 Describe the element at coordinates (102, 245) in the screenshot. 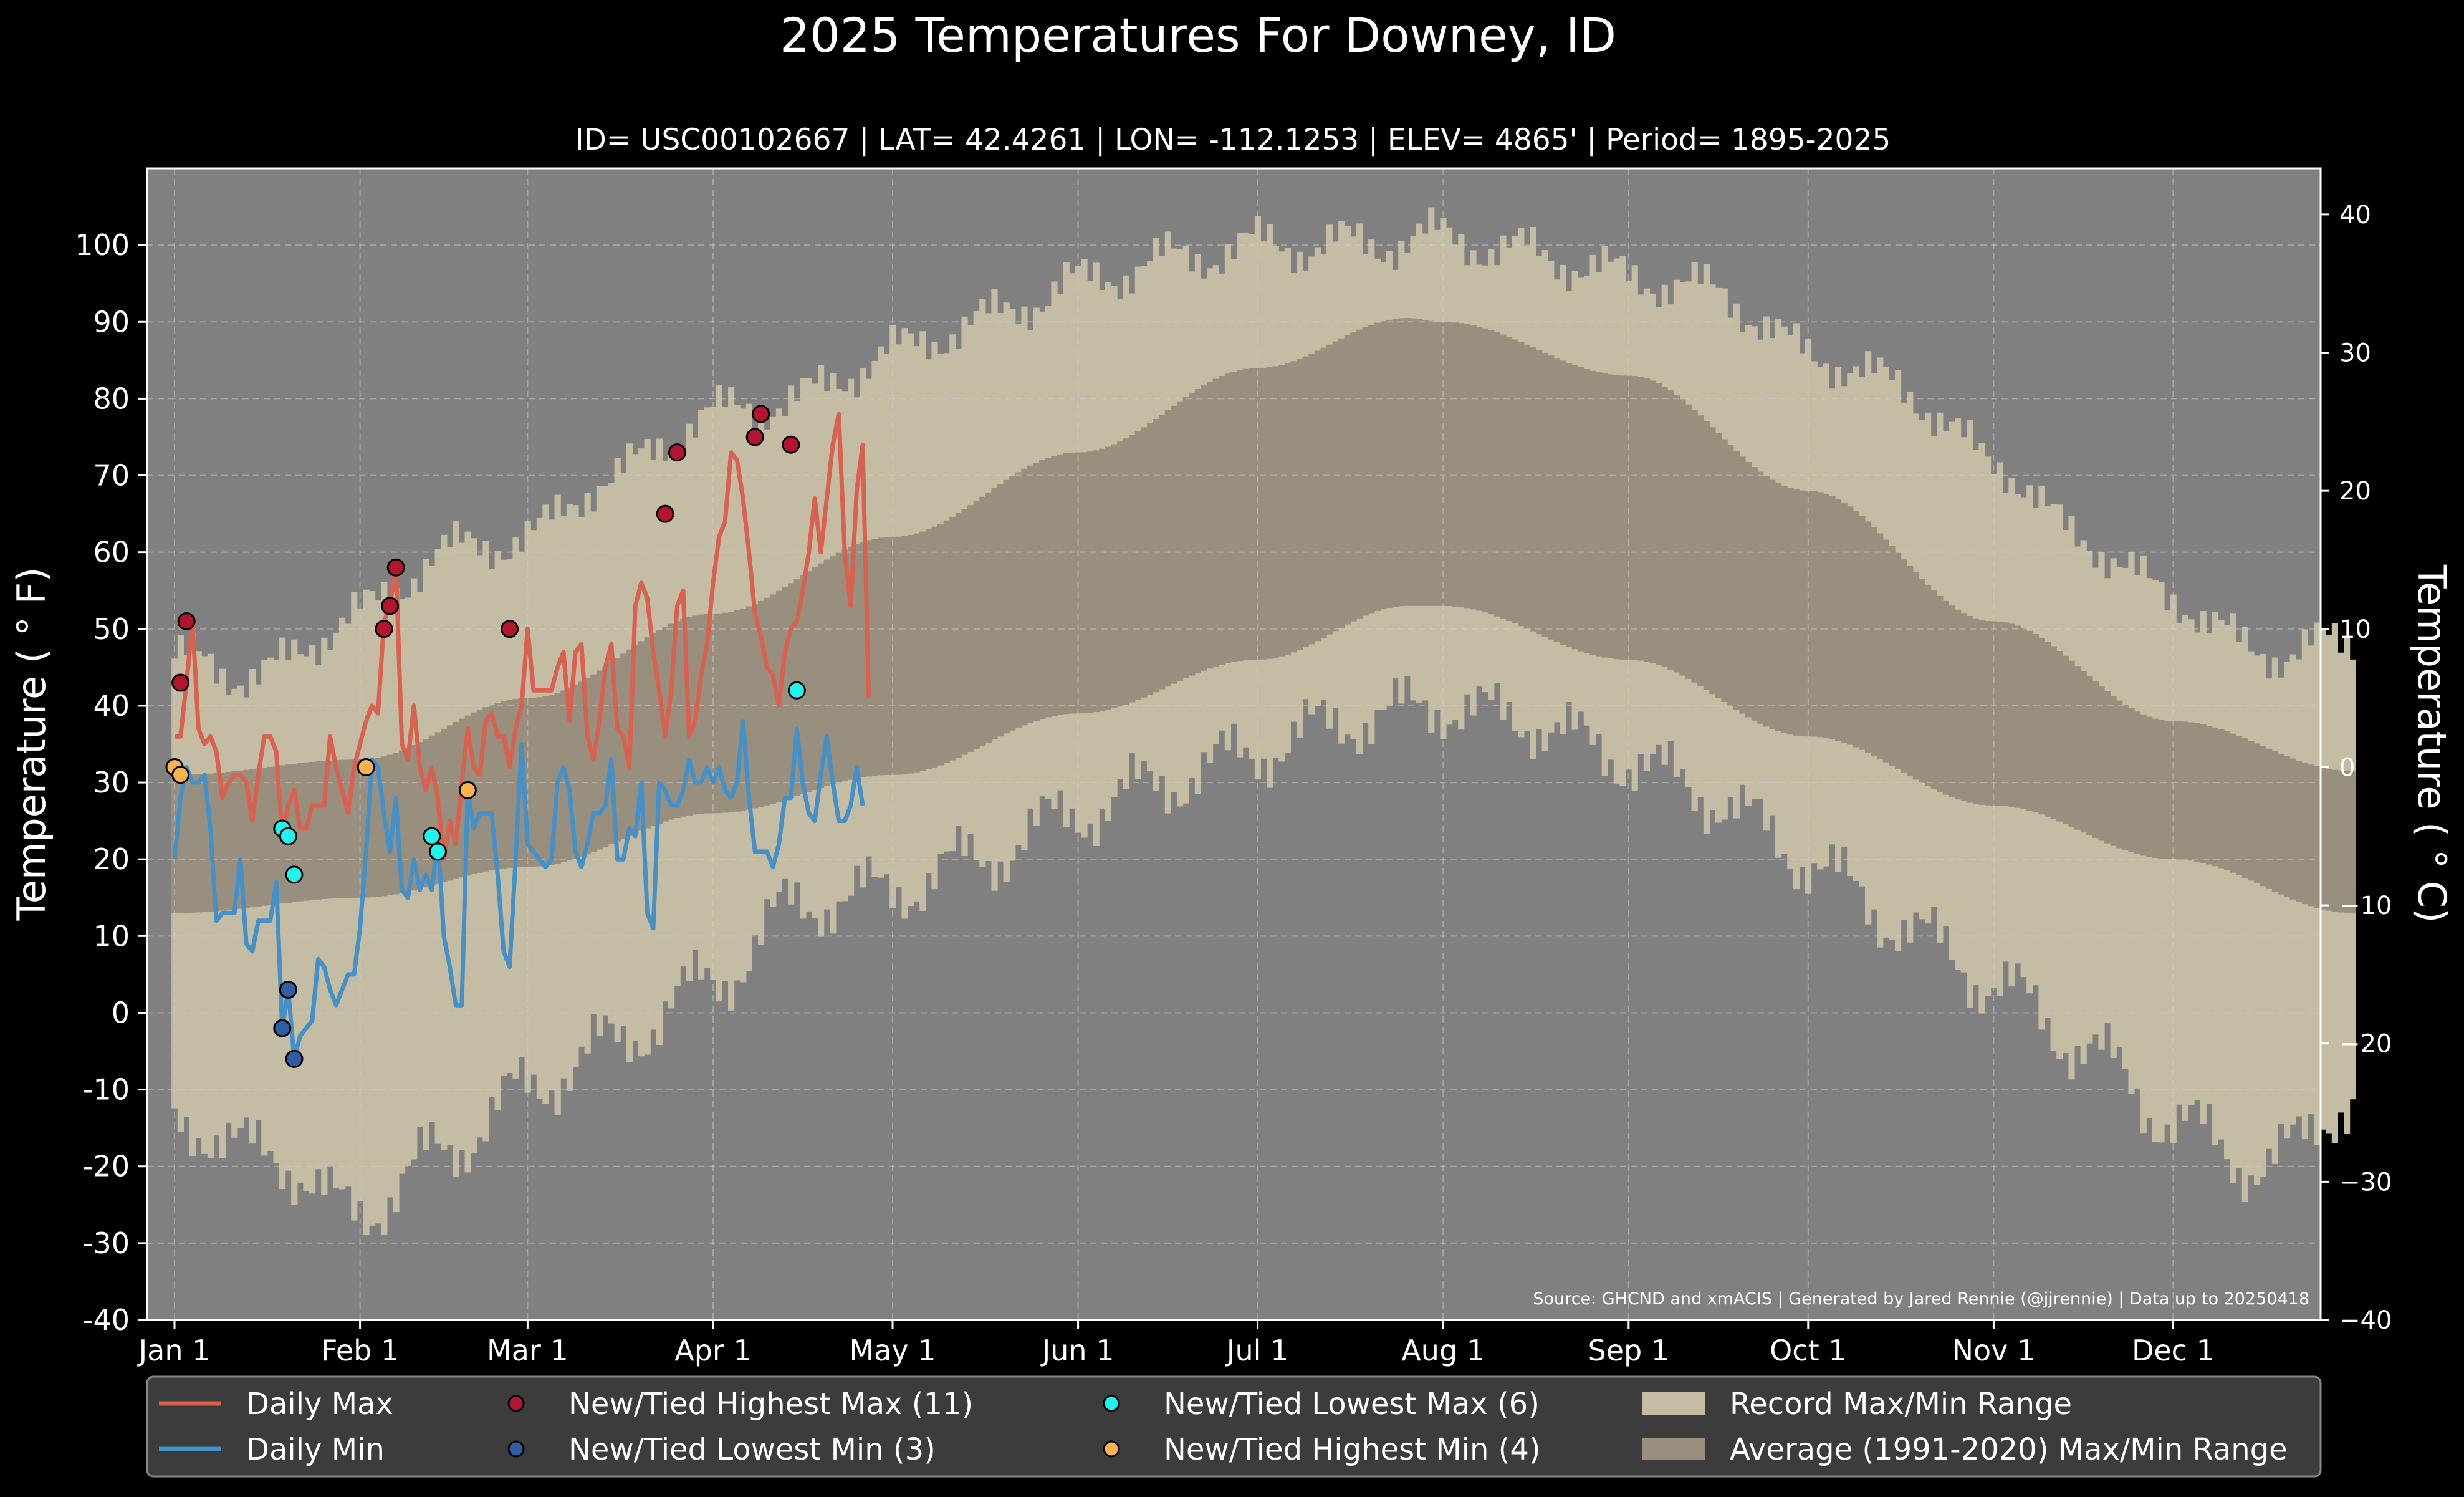

I see `y-tick-label-left: 100` at that location.